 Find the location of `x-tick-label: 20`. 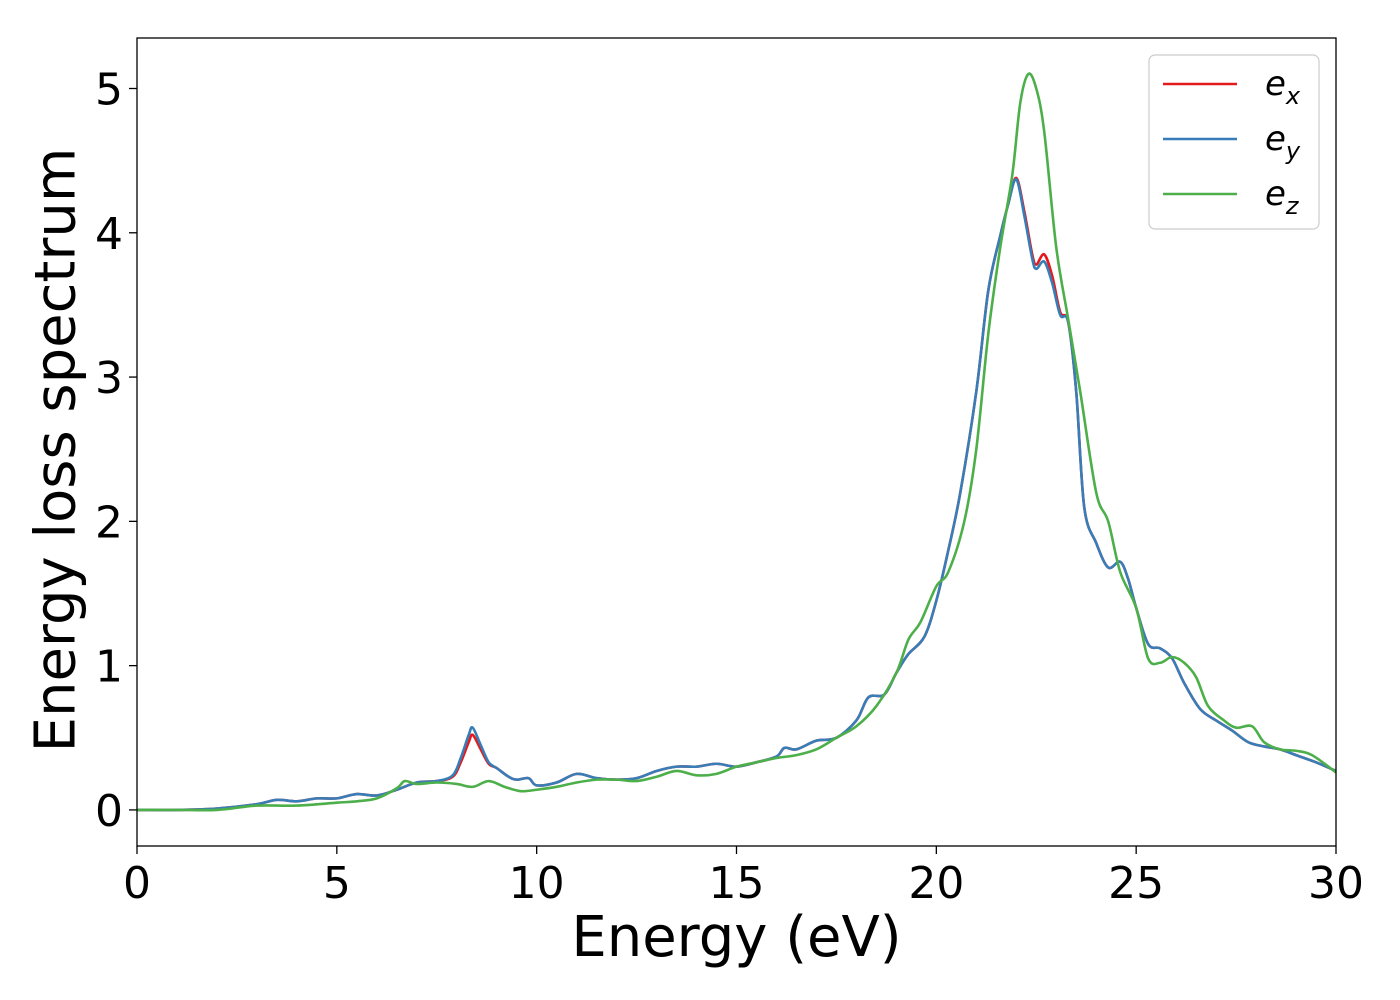

x-tick-label: 20 is located at coordinates (936, 883).